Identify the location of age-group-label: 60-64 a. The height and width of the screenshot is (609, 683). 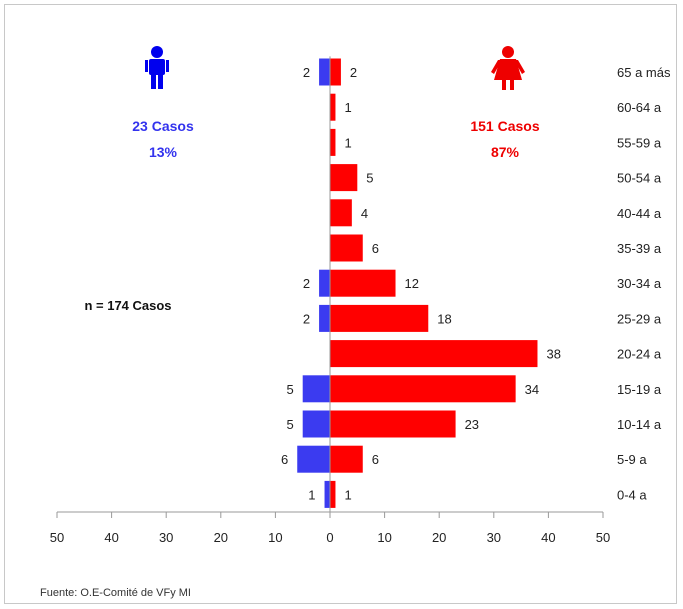
(639, 107).